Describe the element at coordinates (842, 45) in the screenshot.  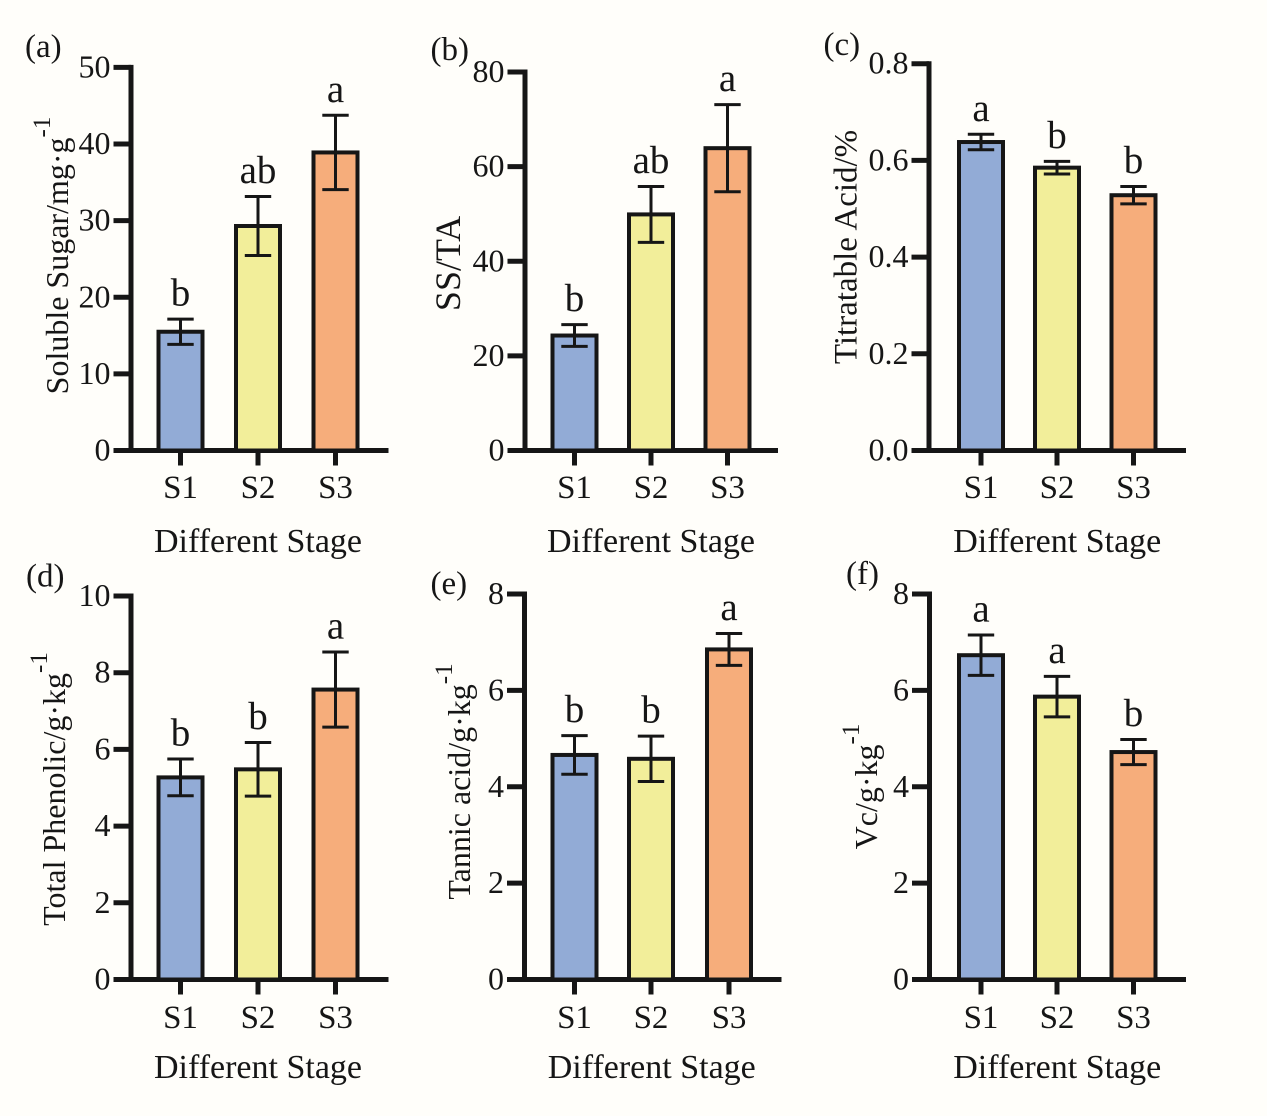
I see `svg-text: (c)` at that location.